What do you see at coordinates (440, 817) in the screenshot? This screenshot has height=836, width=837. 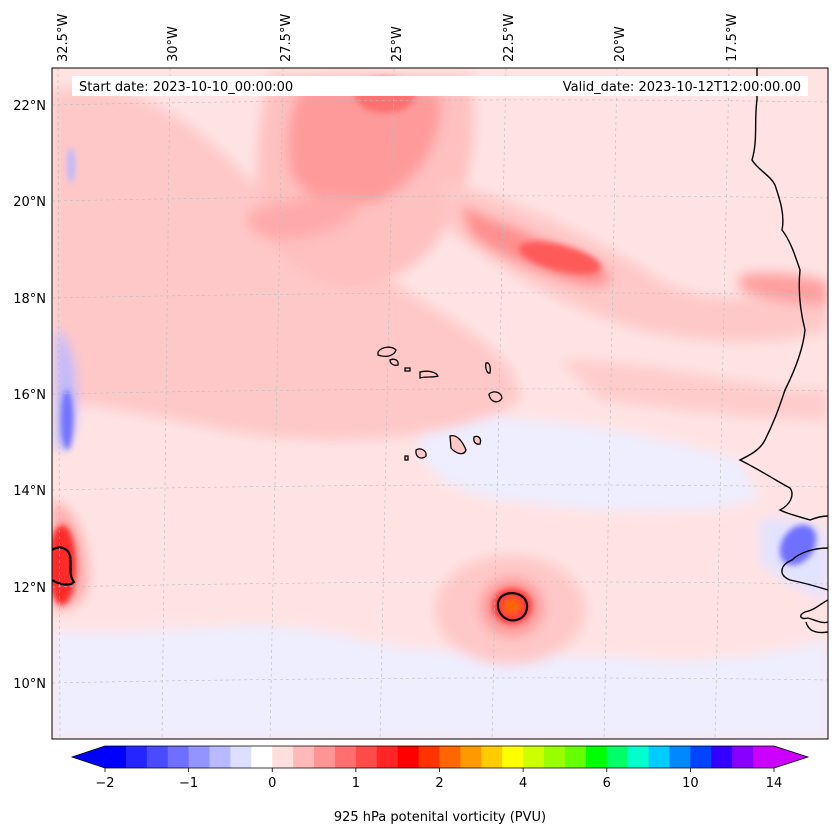 I see `colorbar-label: 925 hPa potenital vorticity (PVU)` at bounding box center [440, 817].